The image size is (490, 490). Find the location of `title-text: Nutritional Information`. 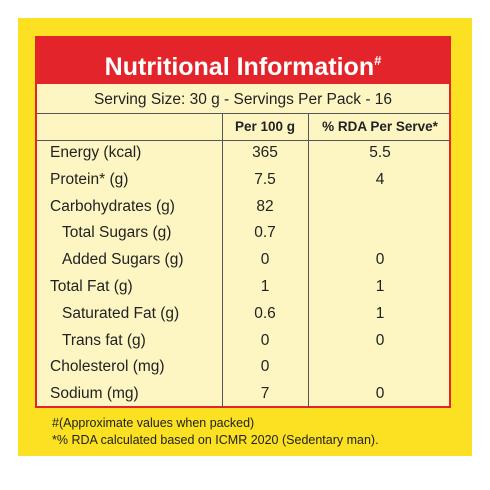

title-text: Nutritional Information is located at coordinates (239, 67).